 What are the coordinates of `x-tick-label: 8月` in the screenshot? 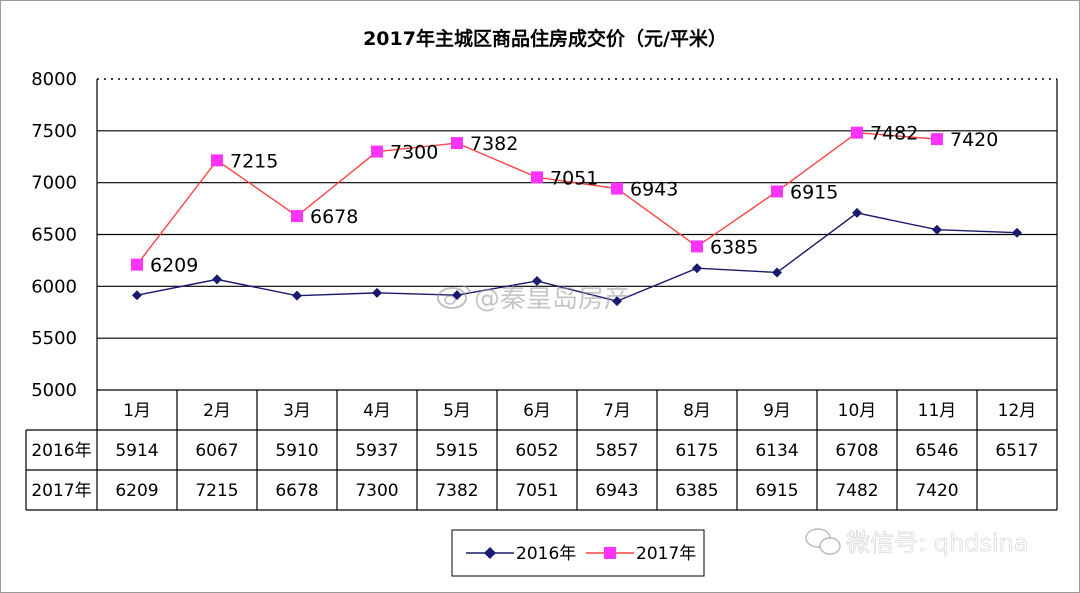 It's located at (697, 411).